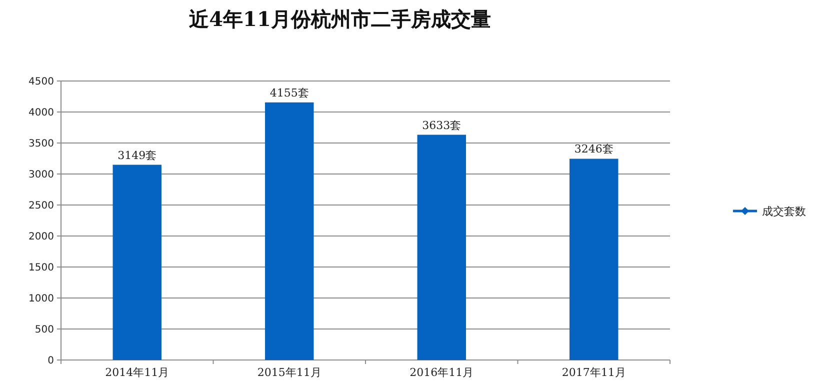 The height and width of the screenshot is (385, 813). What do you see at coordinates (442, 125) in the screenshot?
I see `data-label: 3633套` at bounding box center [442, 125].